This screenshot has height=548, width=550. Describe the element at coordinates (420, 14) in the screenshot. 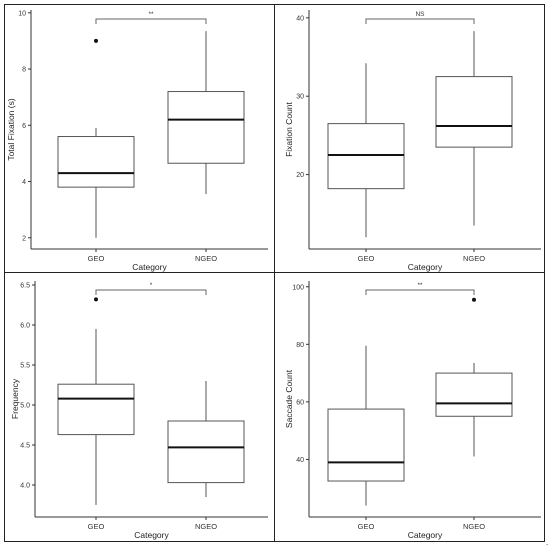

I see `panel-2-significance-label: NS` at that location.